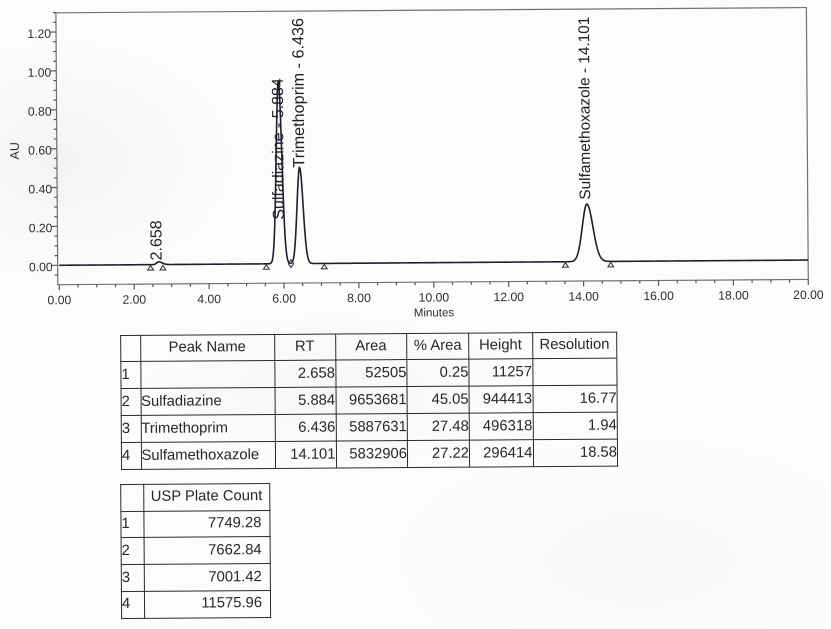 This screenshot has height=629, width=831. I want to click on svg-text: 4.00, so click(209, 299).